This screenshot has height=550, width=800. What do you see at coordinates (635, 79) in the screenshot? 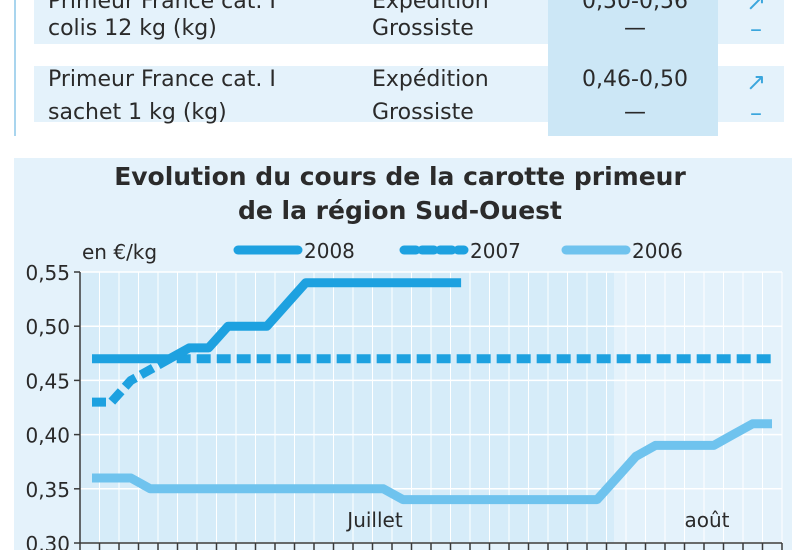
I see `price-range: 0,46-0,50` at bounding box center [635, 79].